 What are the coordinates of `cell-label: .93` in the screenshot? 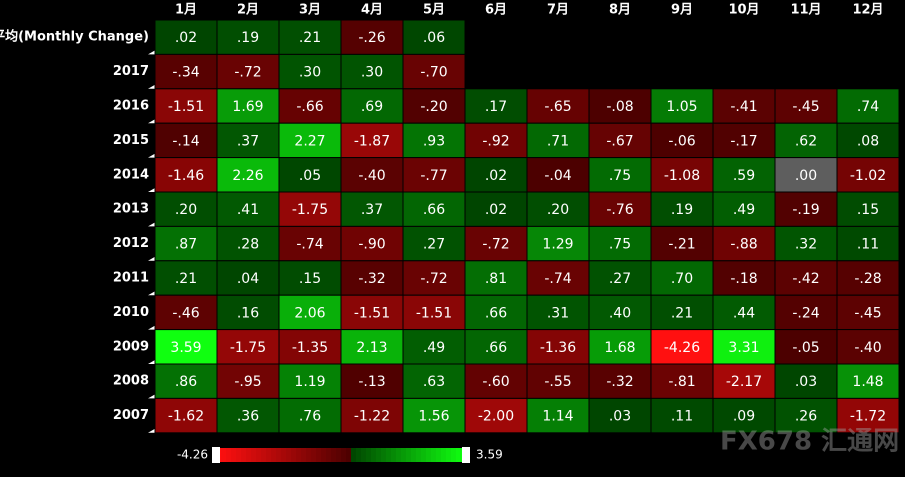 It's located at (434, 141).